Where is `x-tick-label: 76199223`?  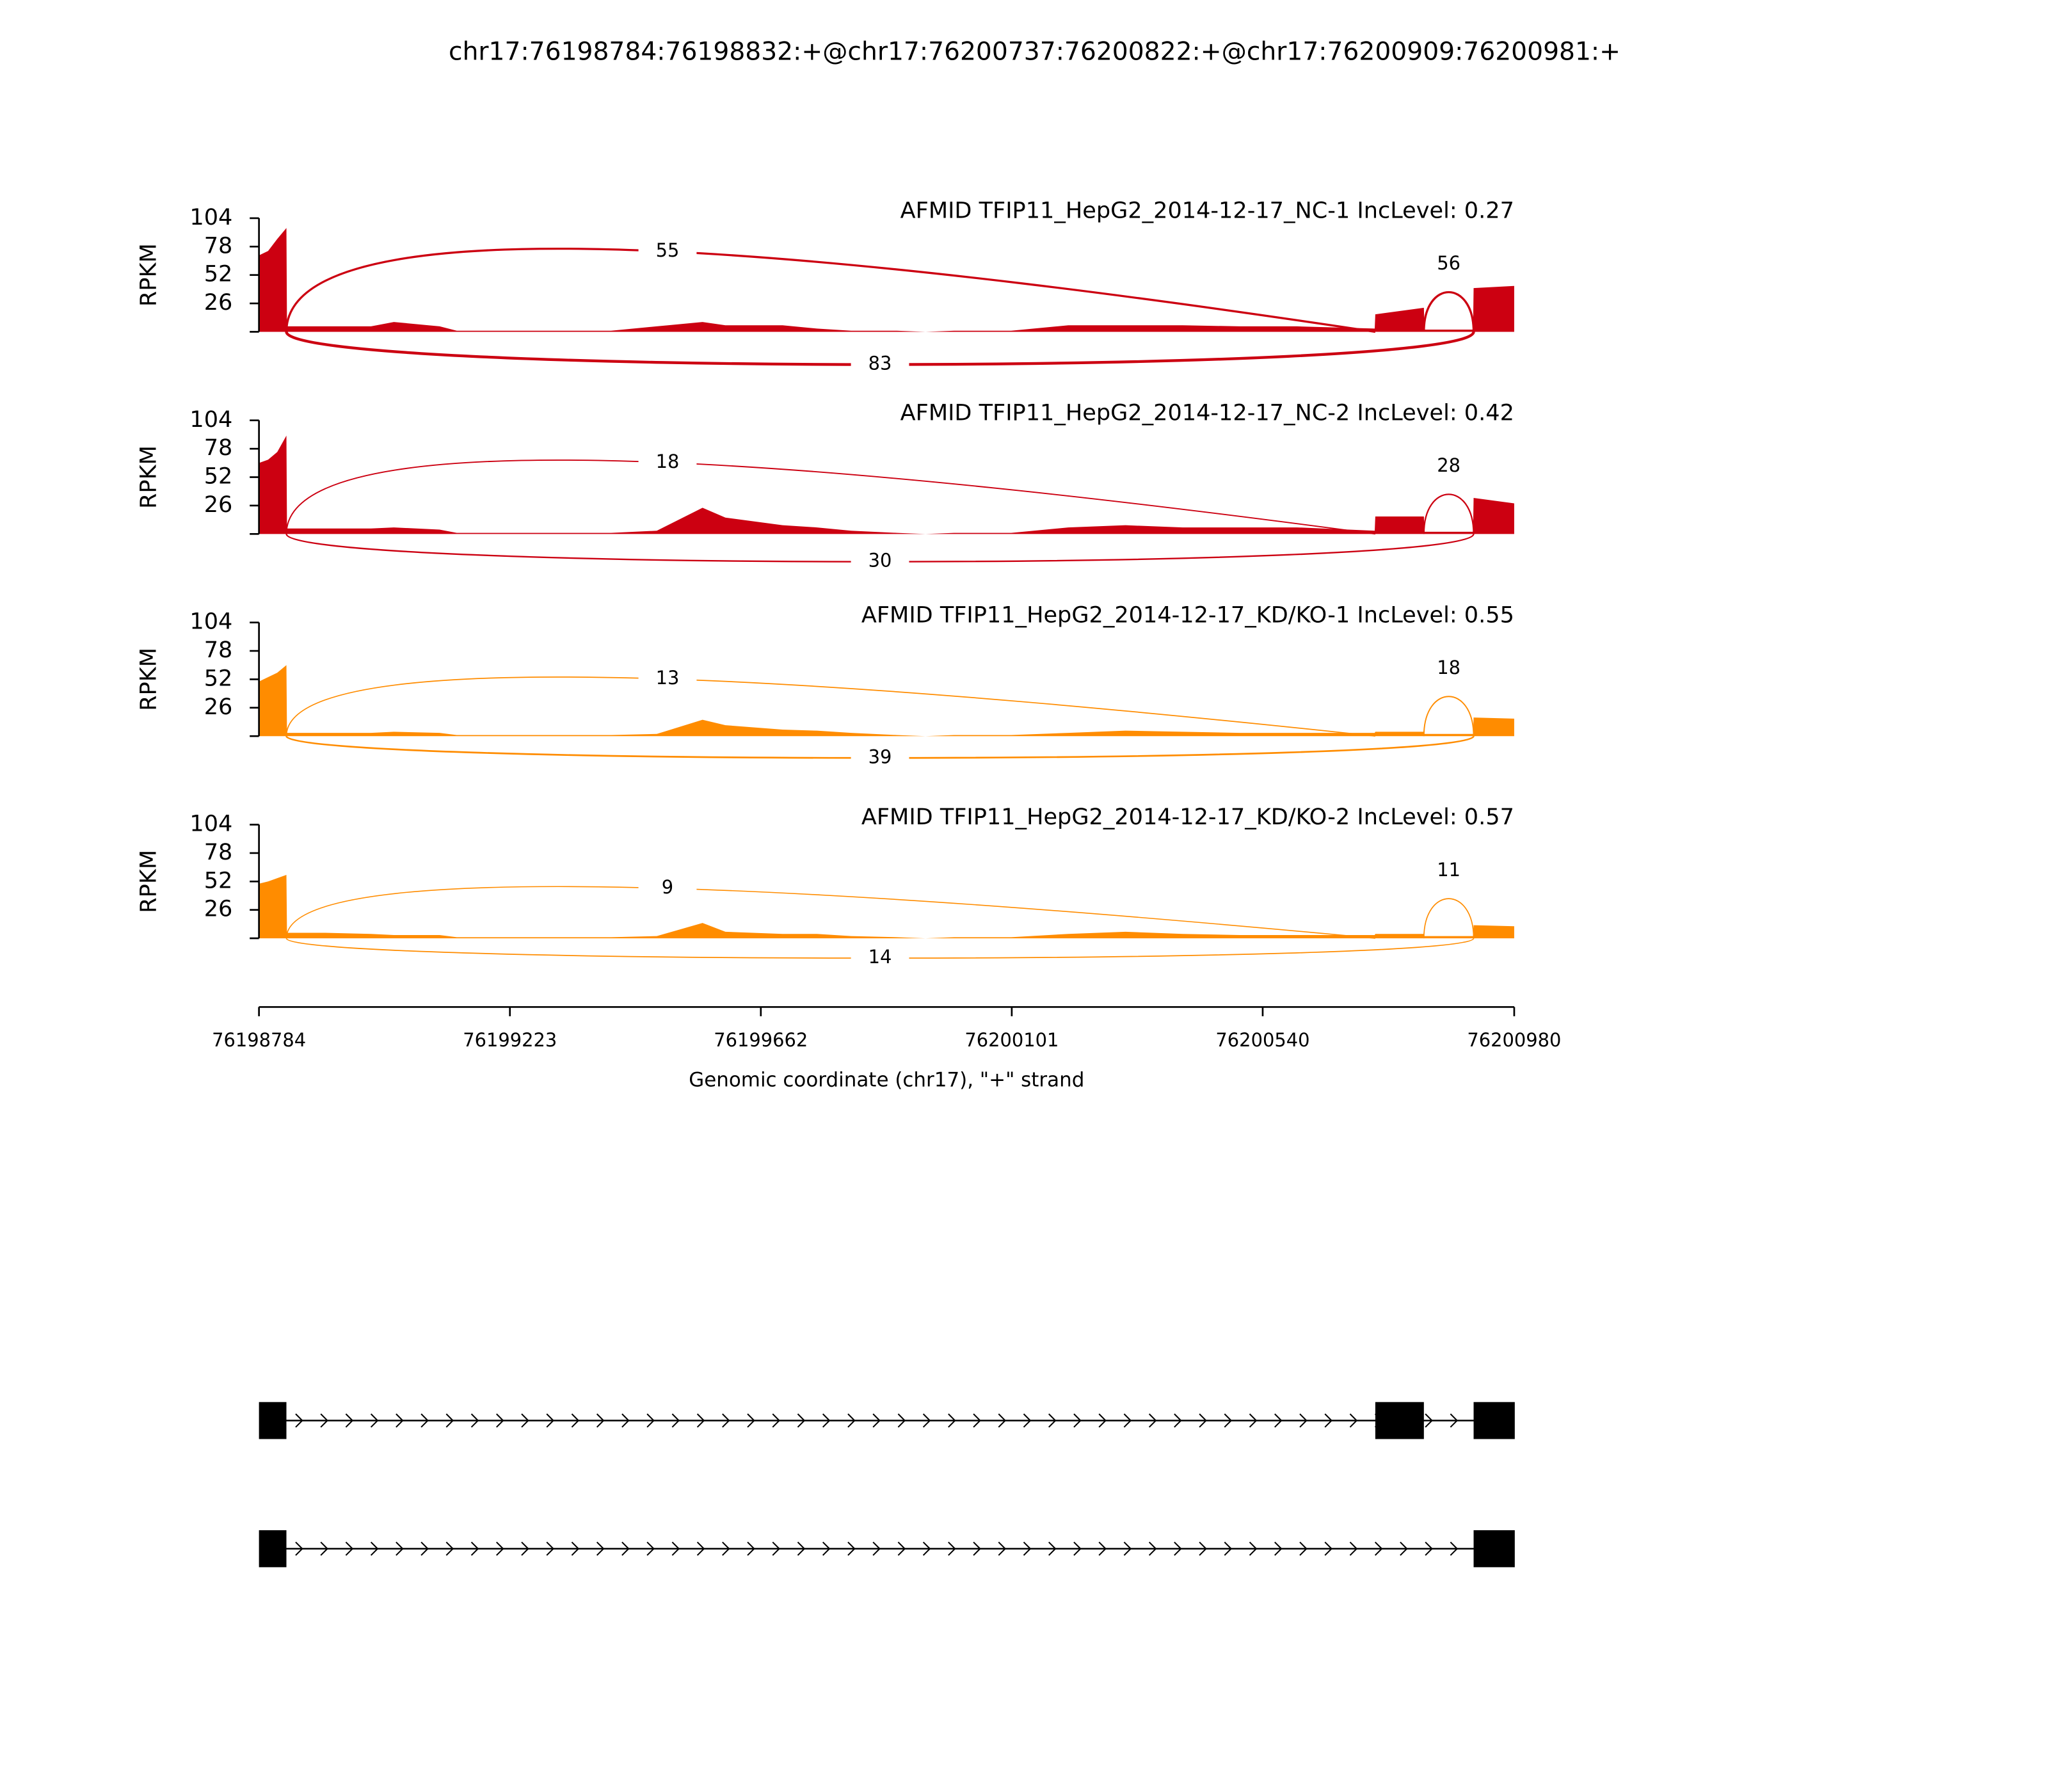 x-tick-label: 76199223 is located at coordinates (510, 1040).